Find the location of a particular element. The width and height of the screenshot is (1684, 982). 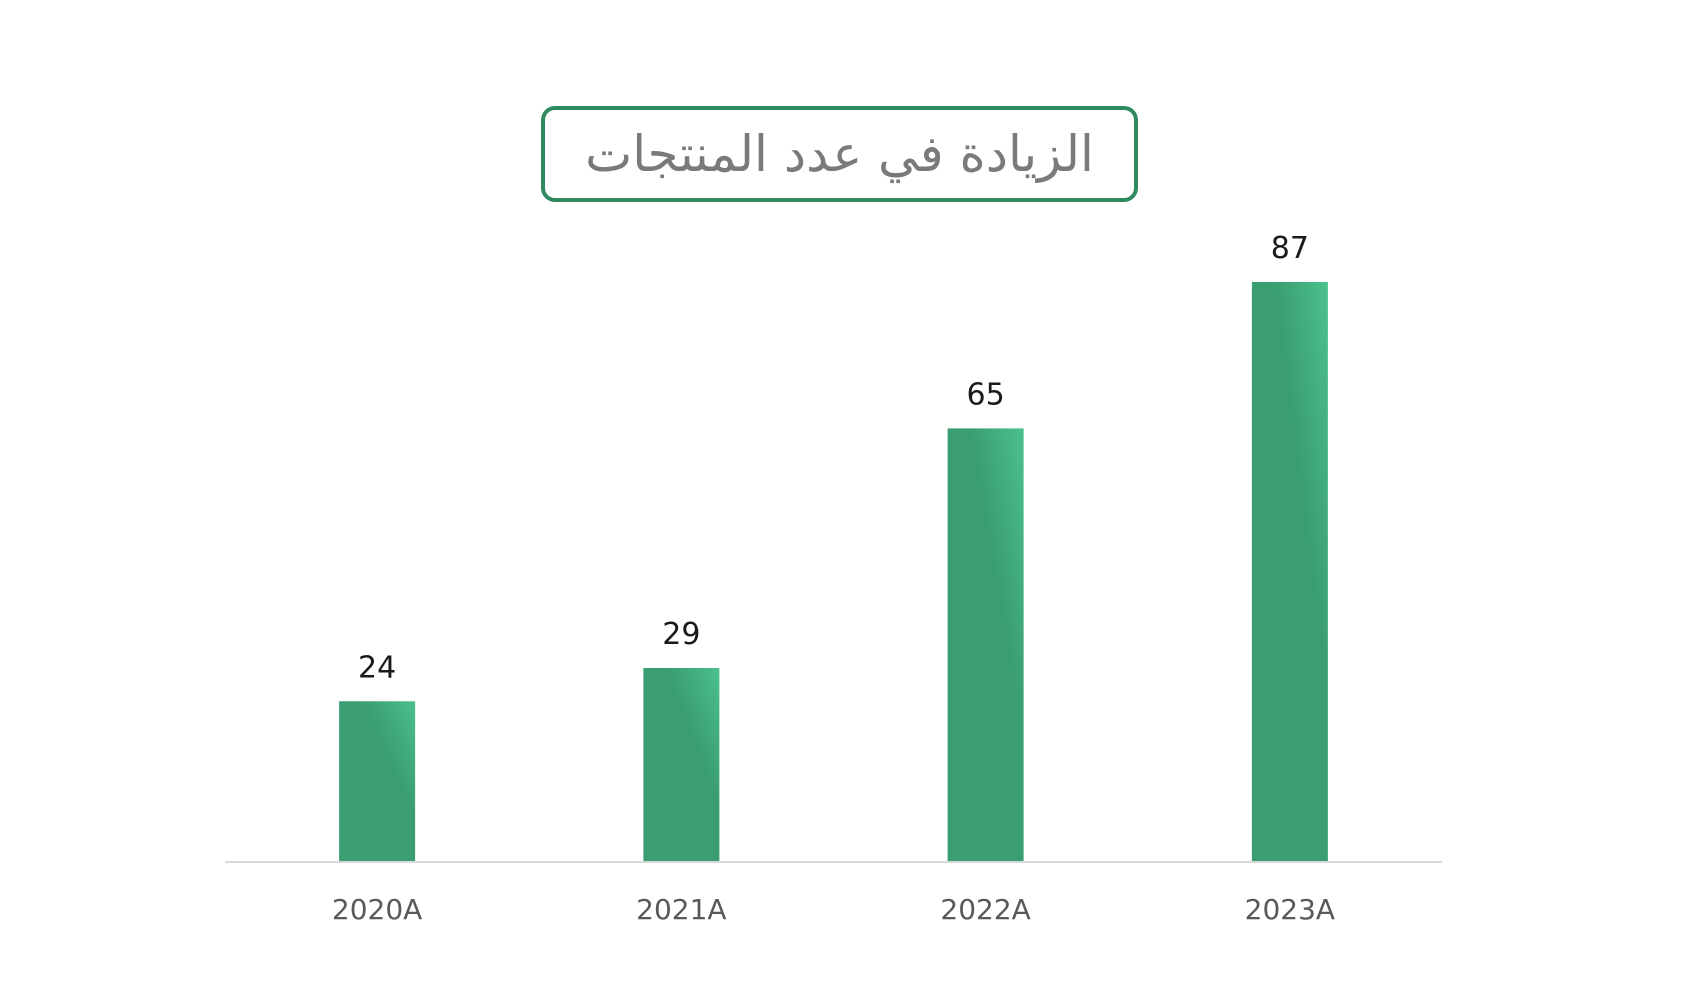

x-tick-label-2022A: 2022A is located at coordinates (985, 909).